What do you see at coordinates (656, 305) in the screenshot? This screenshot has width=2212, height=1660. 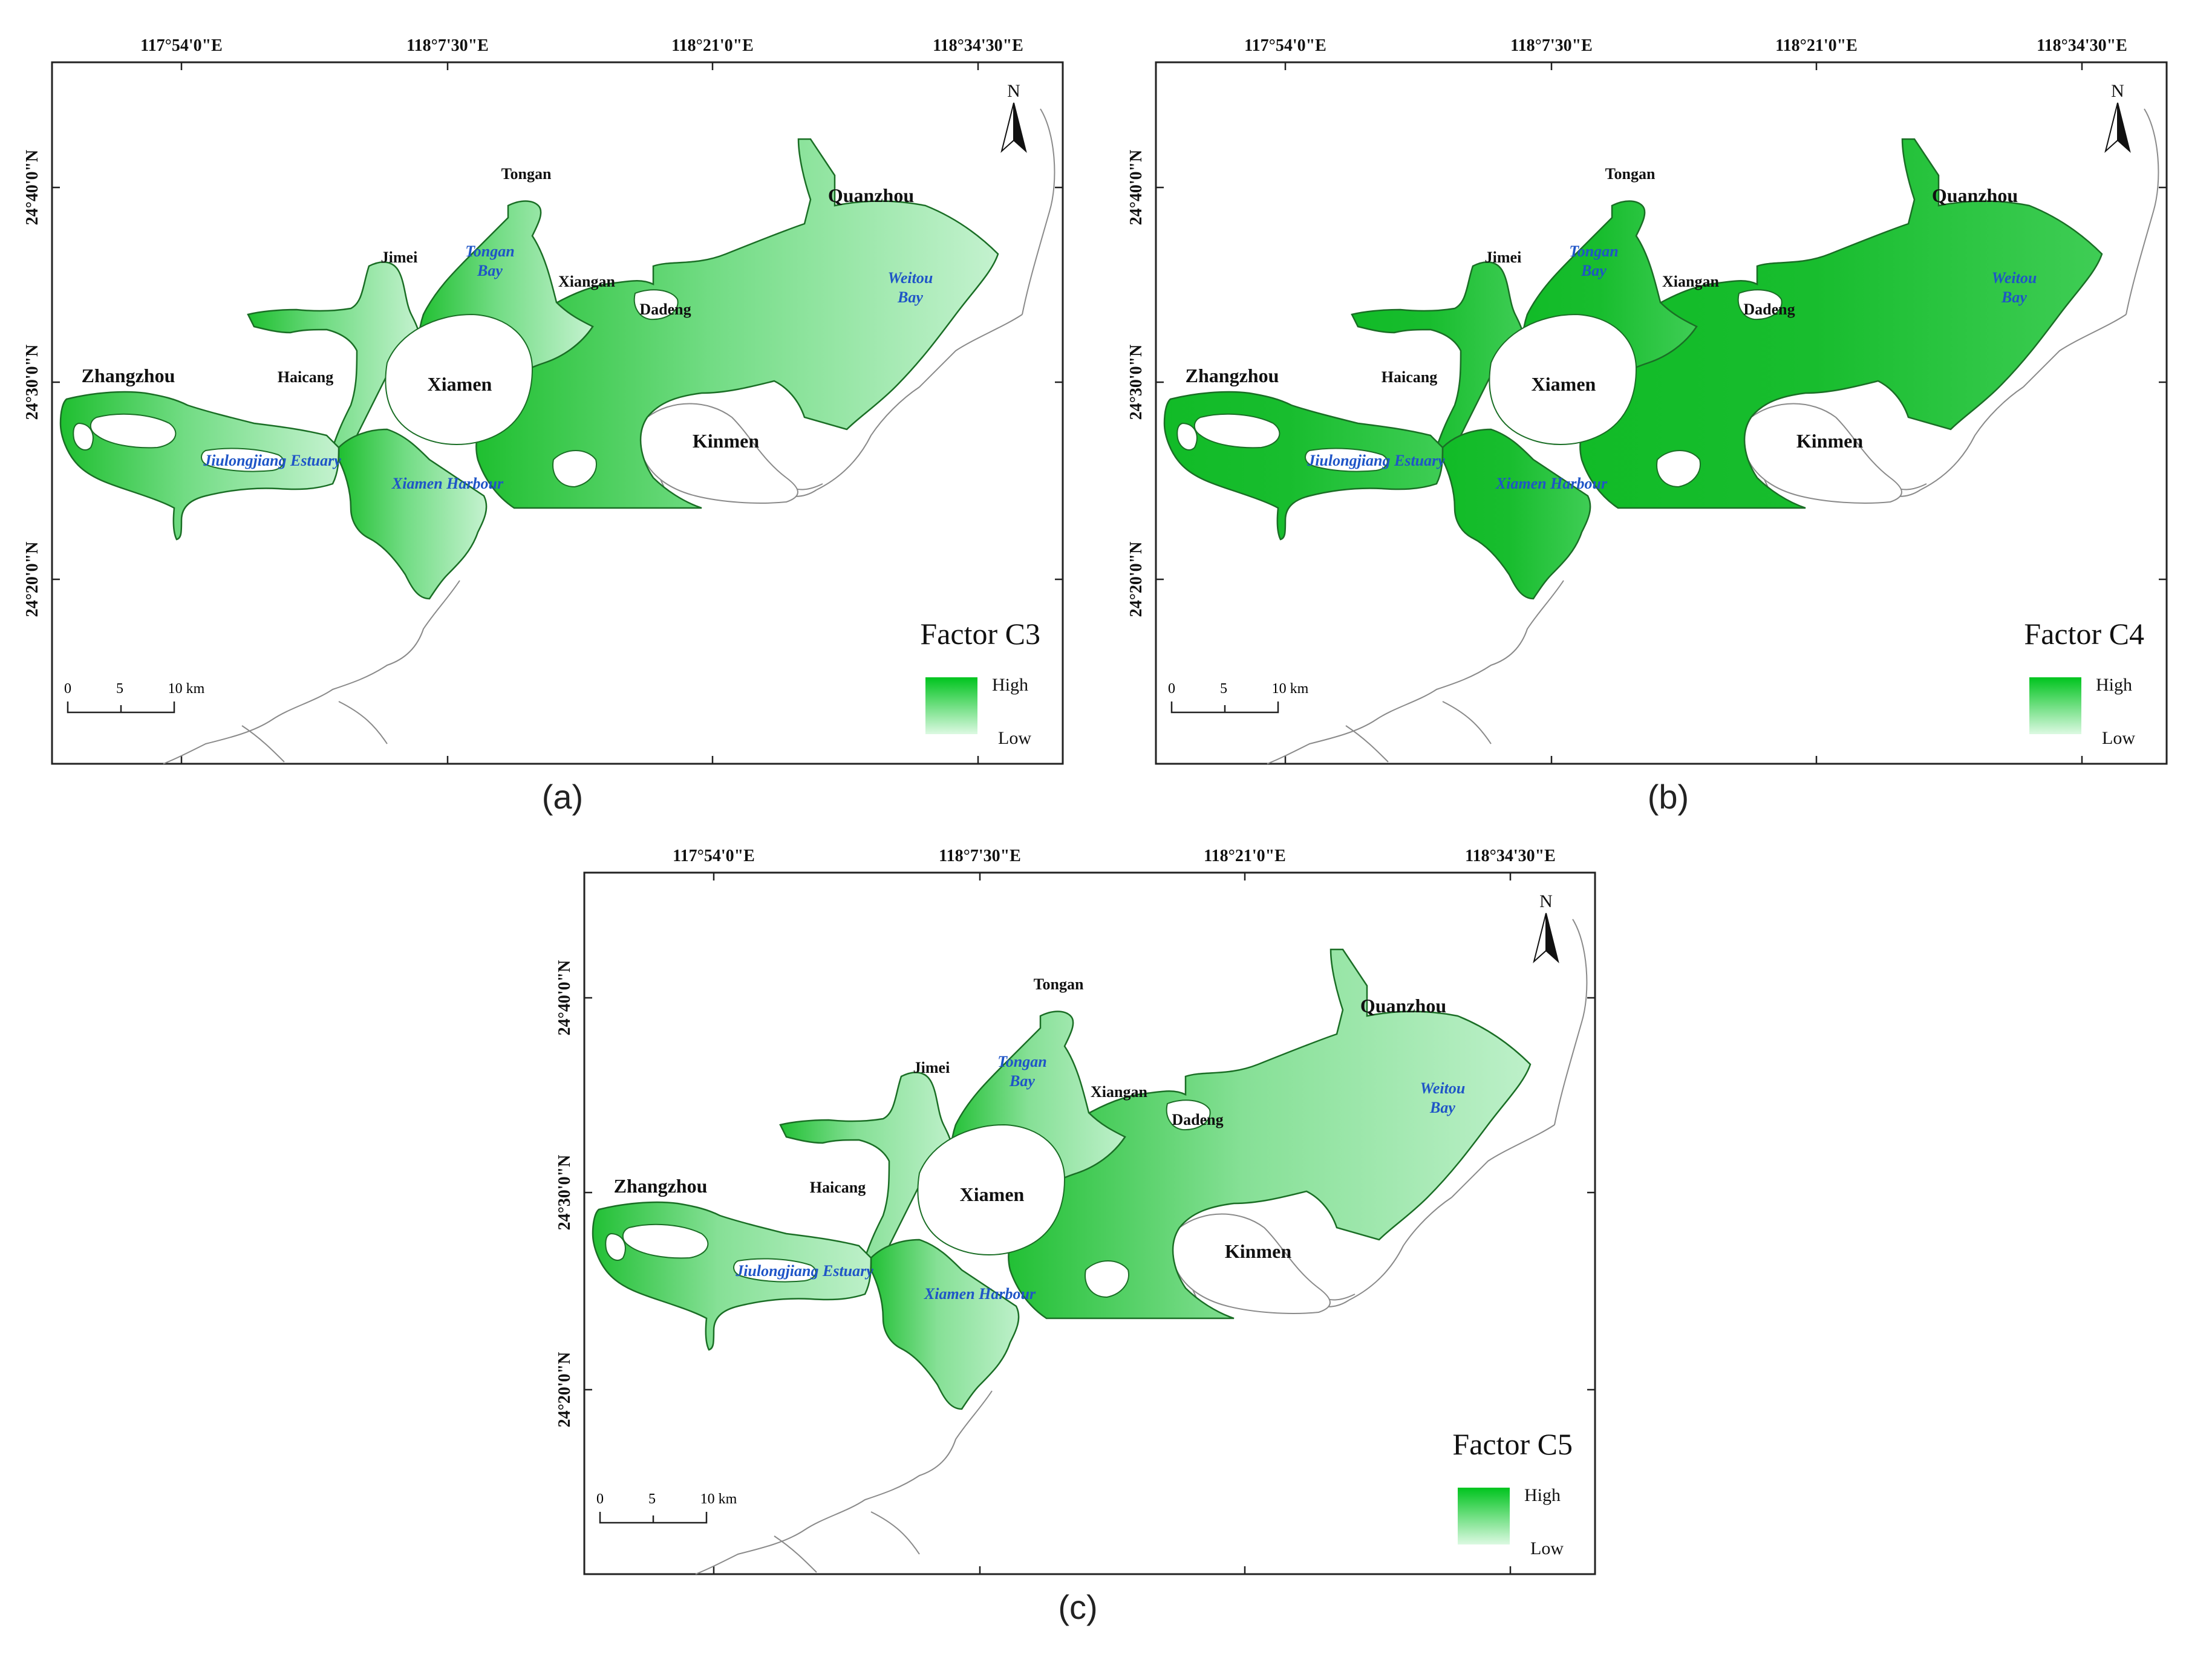 I see `dadeng-island` at bounding box center [656, 305].